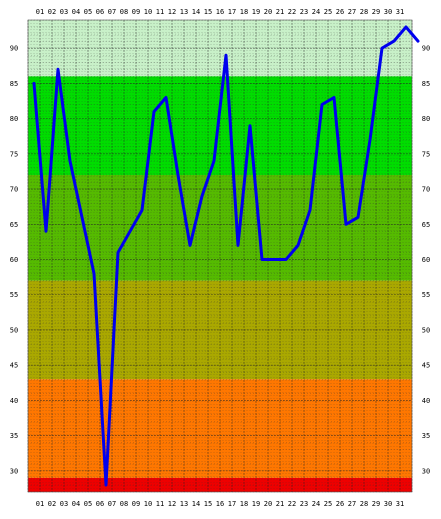 This screenshot has height=519, width=441. I want to click on x-tick-label-top: 26, so click(340, 12).